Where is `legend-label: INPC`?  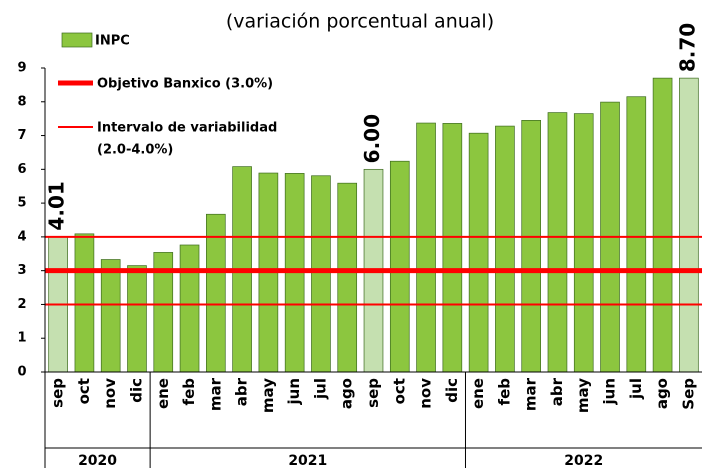 legend-label: INPC is located at coordinates (112, 41).